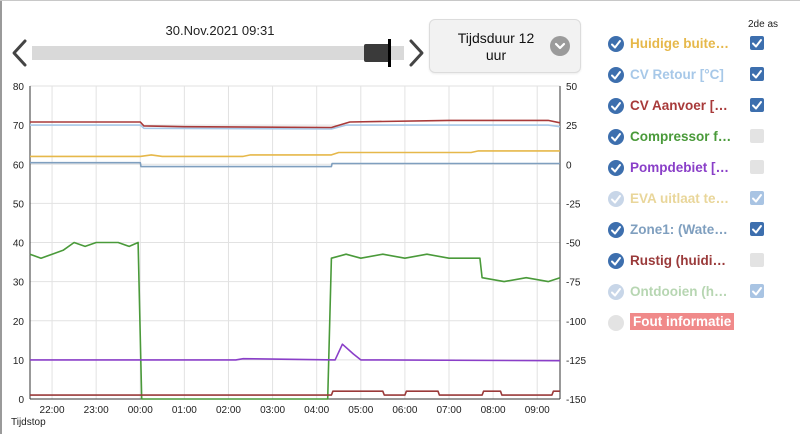  I want to click on duration-label: Tijdsduur 12 uur, so click(496, 46).